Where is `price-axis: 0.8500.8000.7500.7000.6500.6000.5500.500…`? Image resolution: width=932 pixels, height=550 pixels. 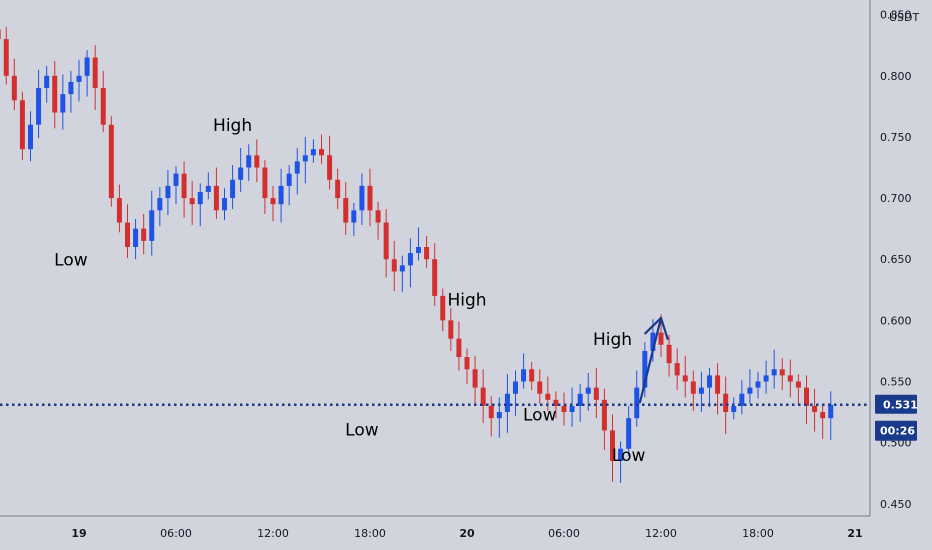
price-axis: 0.8500.8000.7500.7000.6500.6000.5500.500… is located at coordinates (896, 260).